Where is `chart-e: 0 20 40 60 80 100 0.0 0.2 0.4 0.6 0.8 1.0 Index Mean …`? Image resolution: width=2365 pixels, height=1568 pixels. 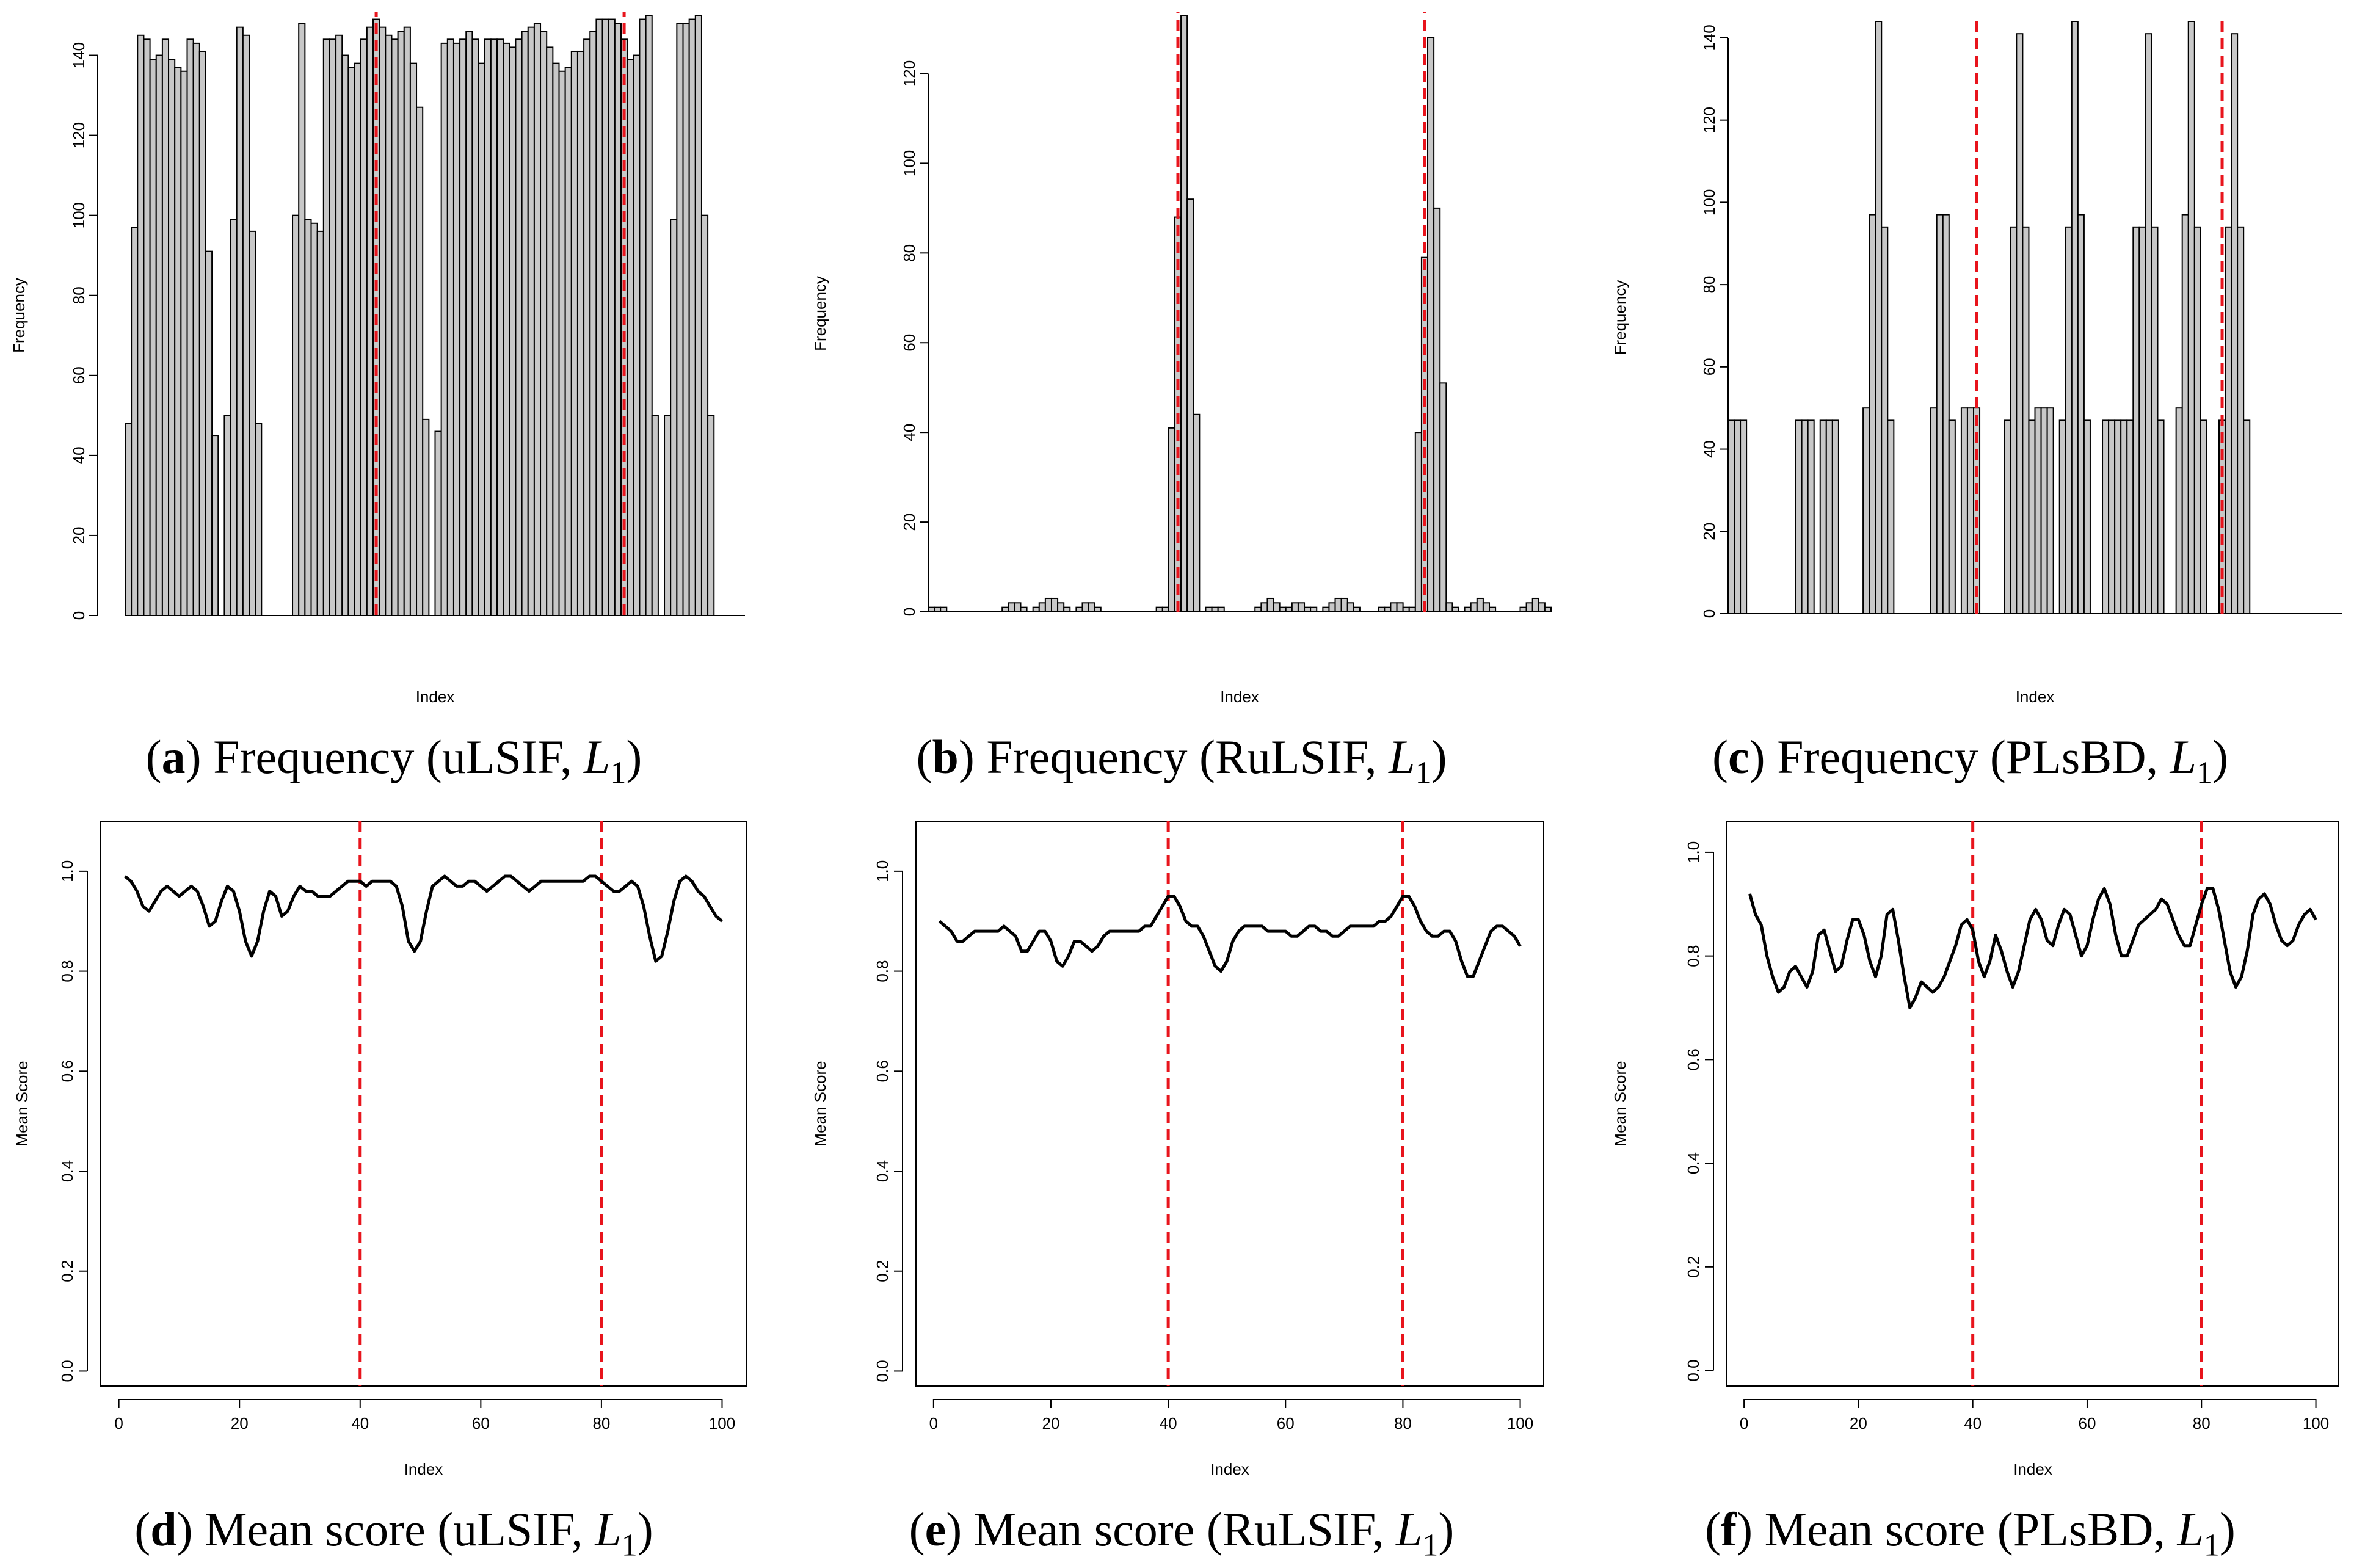
chart-e: 0 20 40 60 80 100 0.0 0.2 0.4 0.6 0.8 1.0 Index Mean … is located at coordinates (1177, 1149).